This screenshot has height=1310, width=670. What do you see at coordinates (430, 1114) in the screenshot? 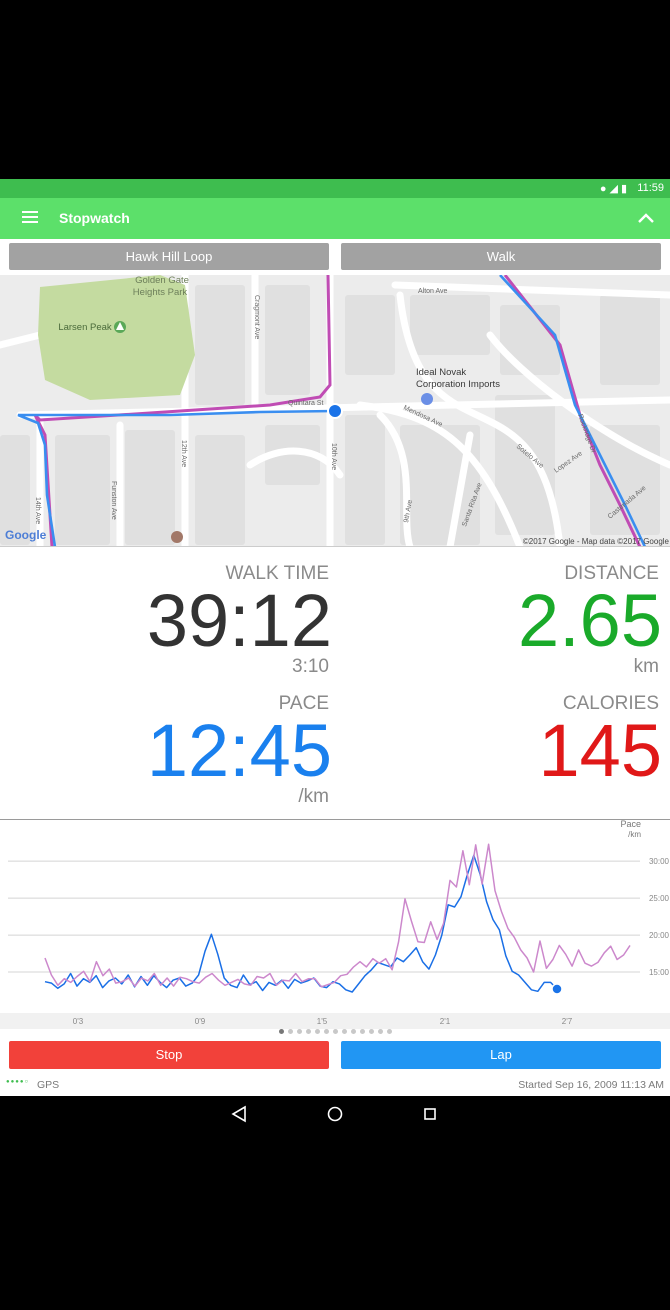
I see `recents-icon` at bounding box center [430, 1114].